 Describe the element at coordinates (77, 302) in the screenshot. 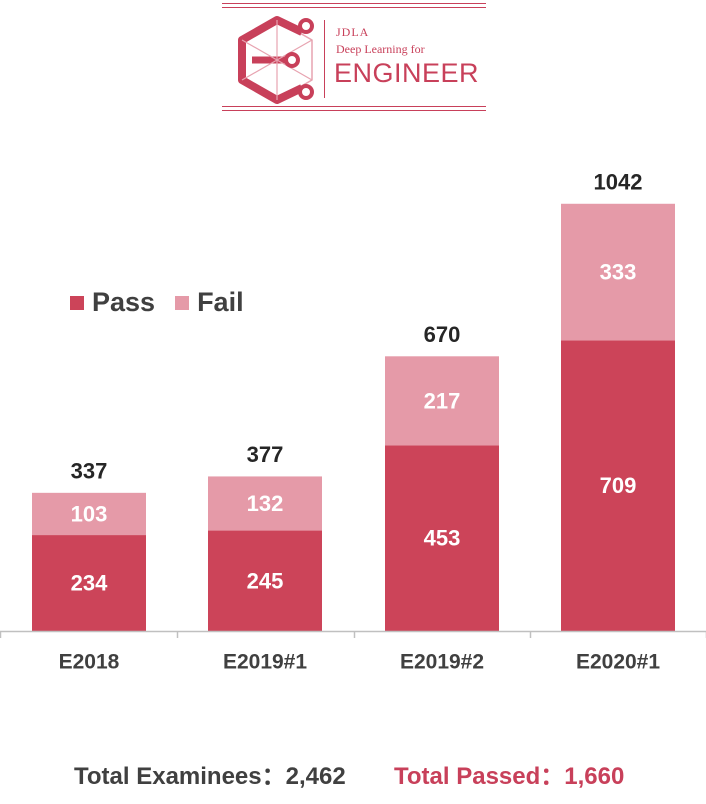

I see `legend-swatch-pass` at that location.